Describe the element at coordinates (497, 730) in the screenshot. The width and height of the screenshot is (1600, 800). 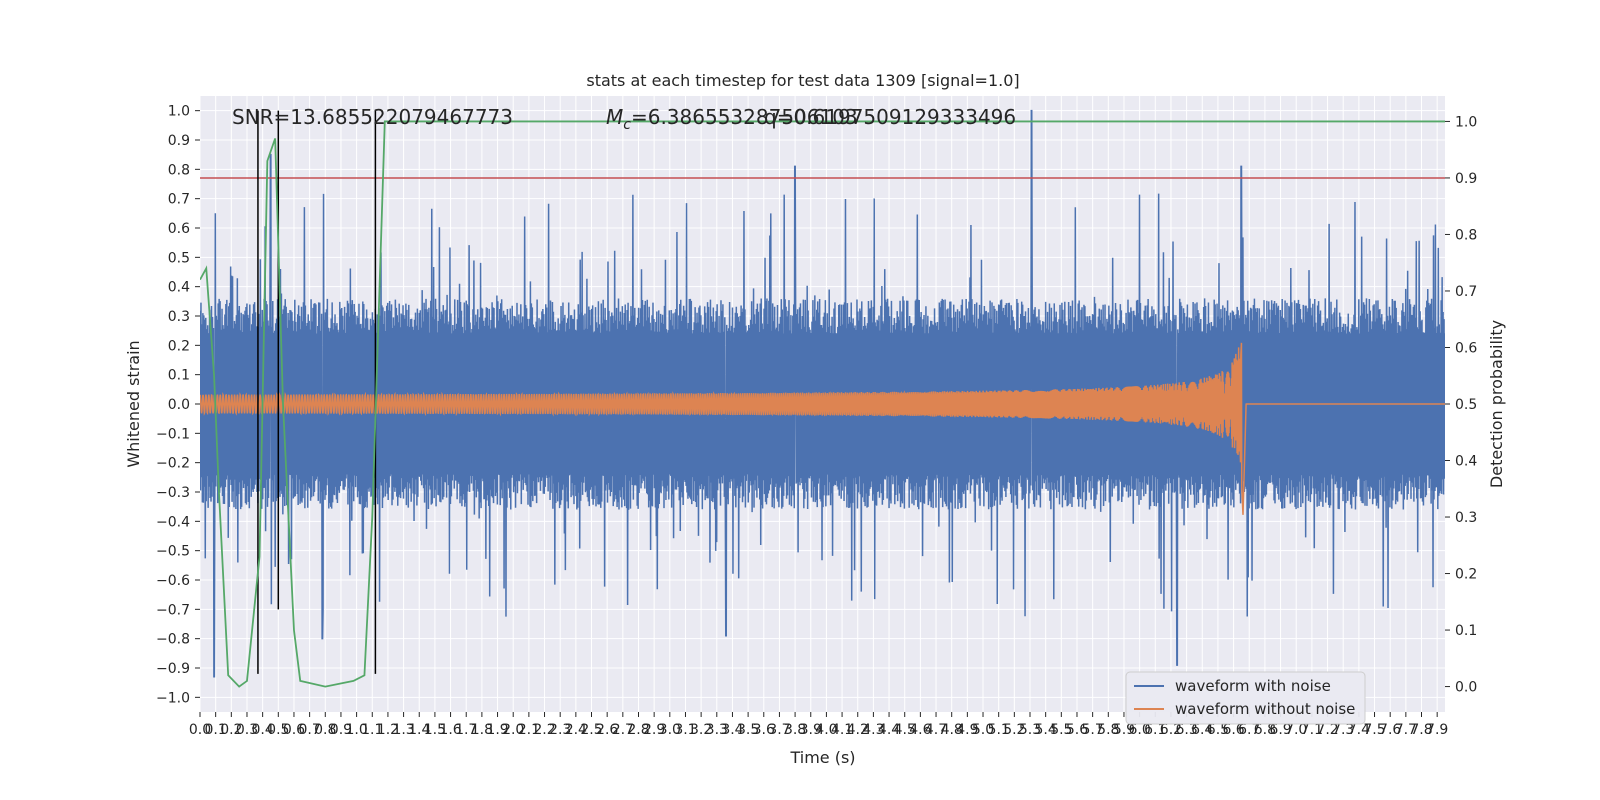
I see `x-tick-label: 1.9` at that location.